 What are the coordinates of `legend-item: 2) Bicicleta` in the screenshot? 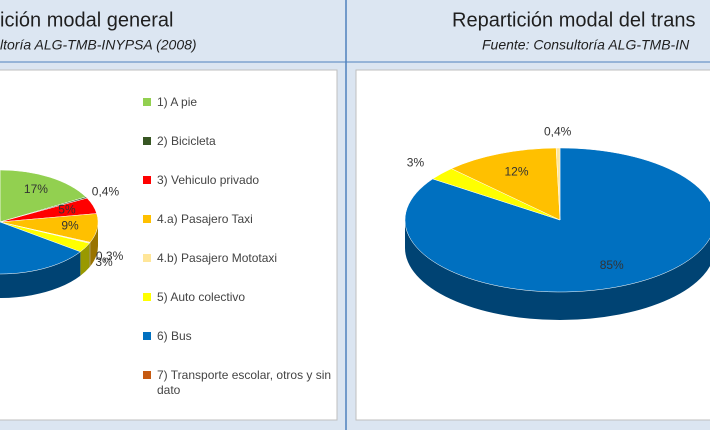 It's located at (238, 153).